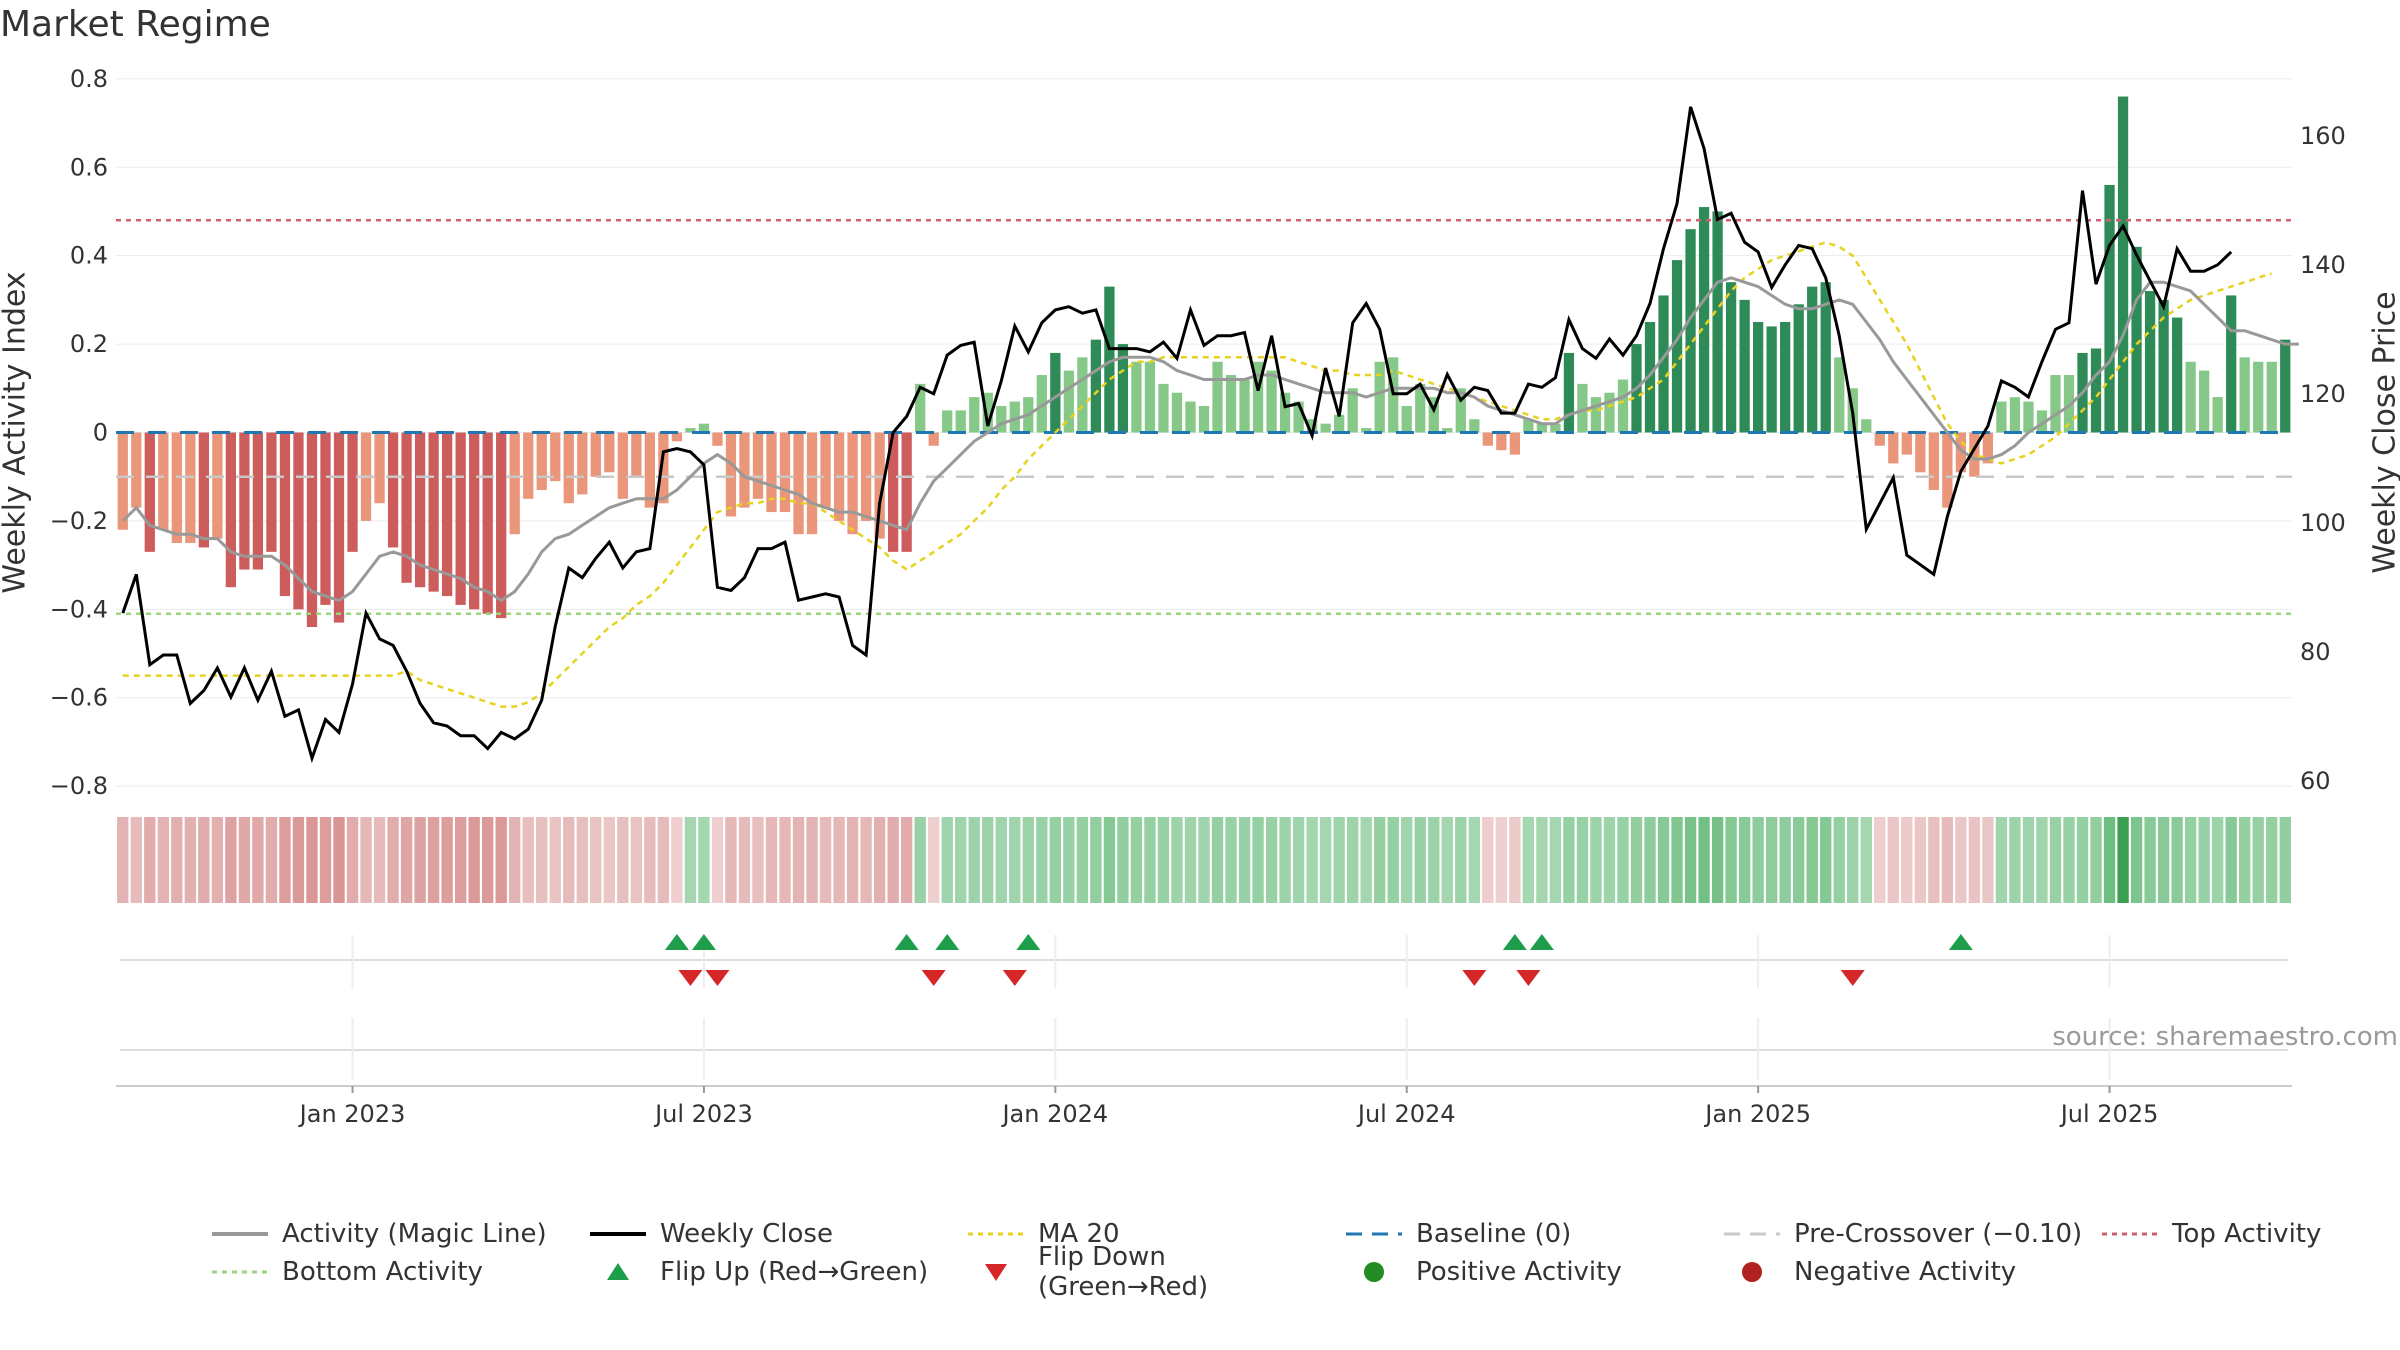 This screenshot has height=1350, width=2400. Describe the element at coordinates (2315, 781) in the screenshot. I see `y2-tick-label: 60` at that location.